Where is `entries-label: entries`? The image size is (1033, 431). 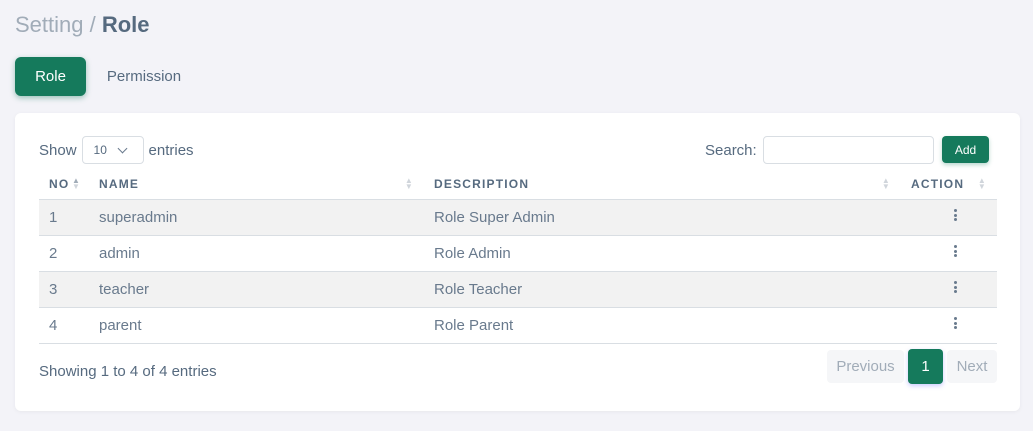
entries-label: entries is located at coordinates (171, 150).